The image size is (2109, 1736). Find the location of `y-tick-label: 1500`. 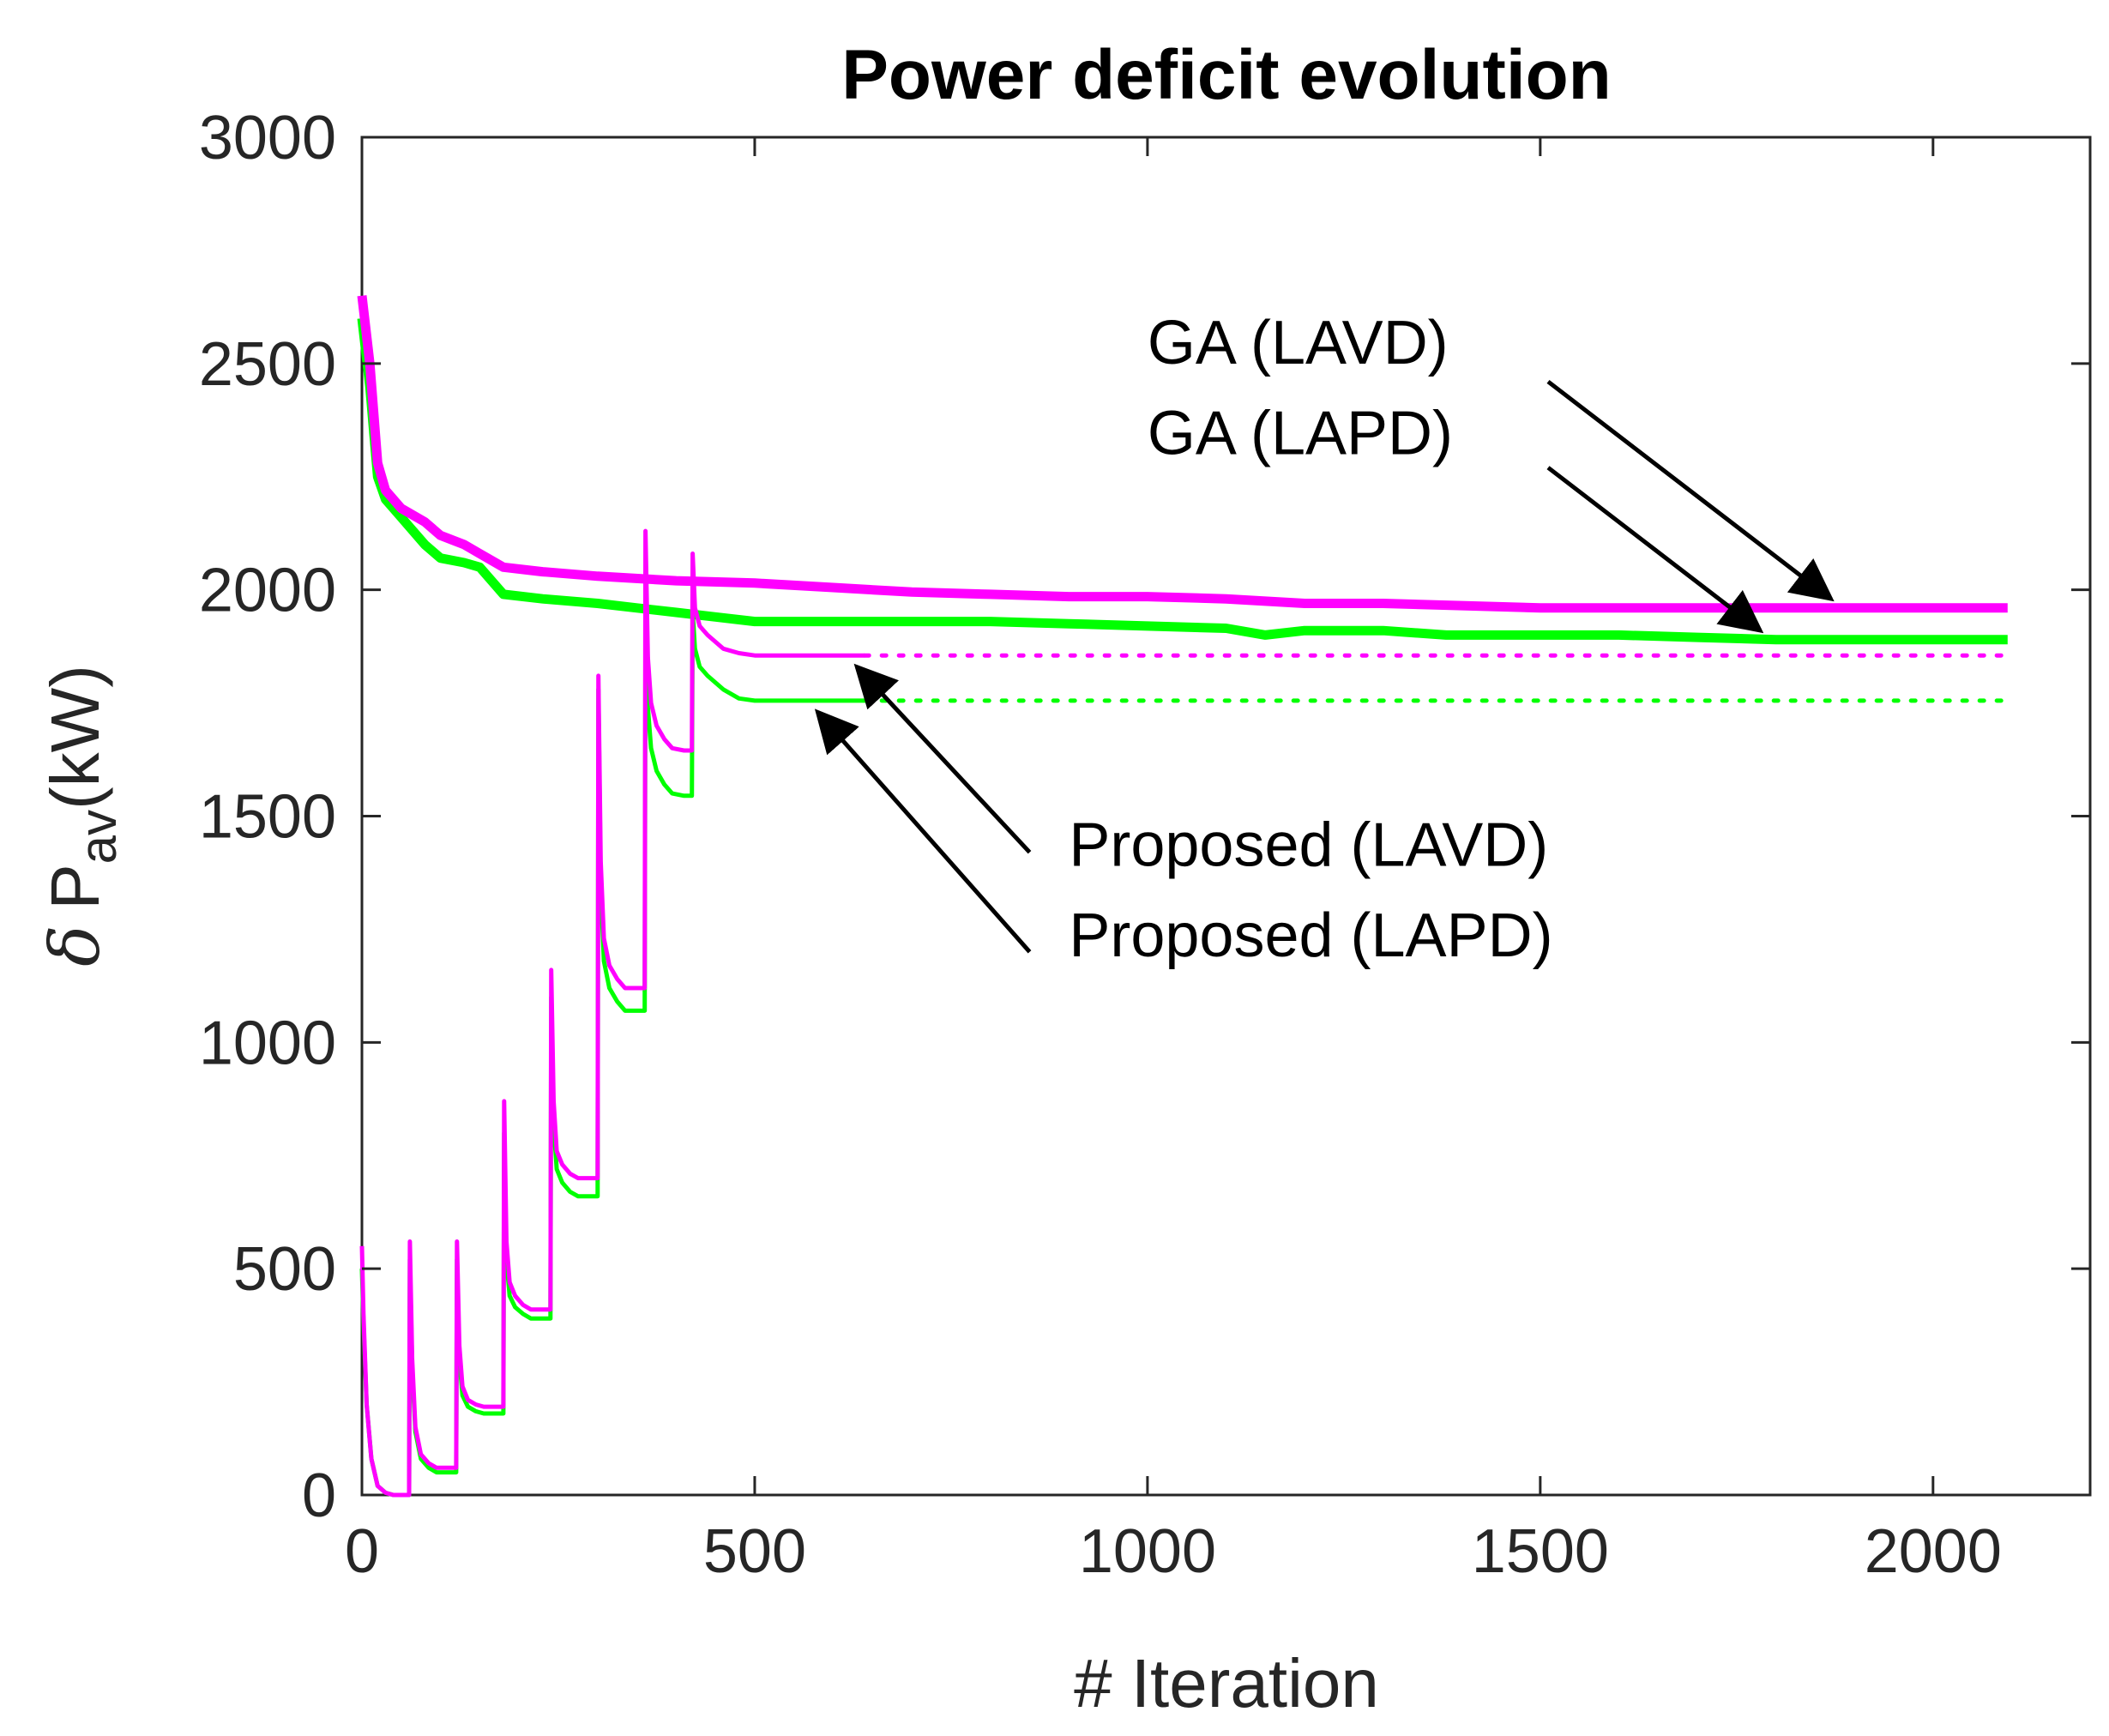

y-tick-label: 1500 is located at coordinates (267, 817).